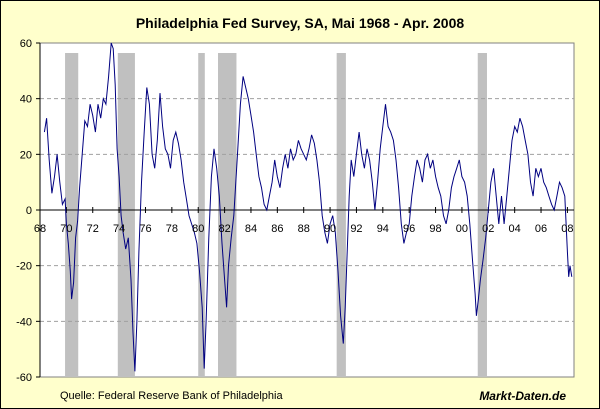 Image resolution: width=600 pixels, height=409 pixels. What do you see at coordinates (24, 378) in the screenshot?
I see `y-tick-label: -60` at bounding box center [24, 378].